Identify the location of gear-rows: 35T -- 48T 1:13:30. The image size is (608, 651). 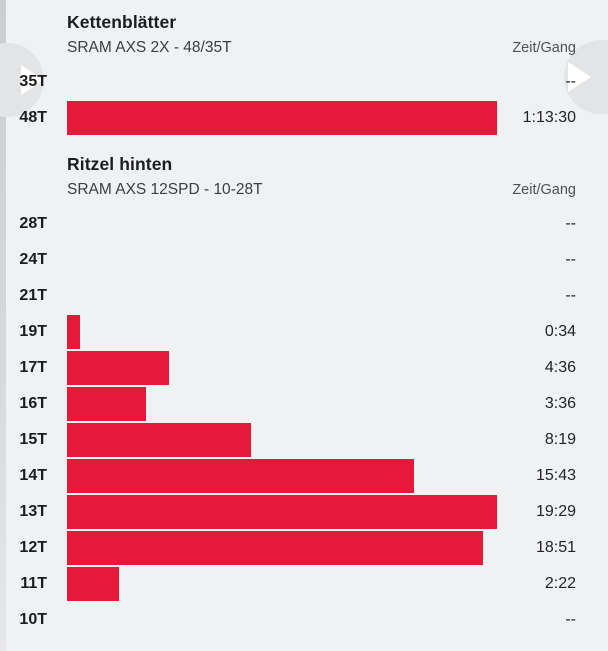
(304, 100).